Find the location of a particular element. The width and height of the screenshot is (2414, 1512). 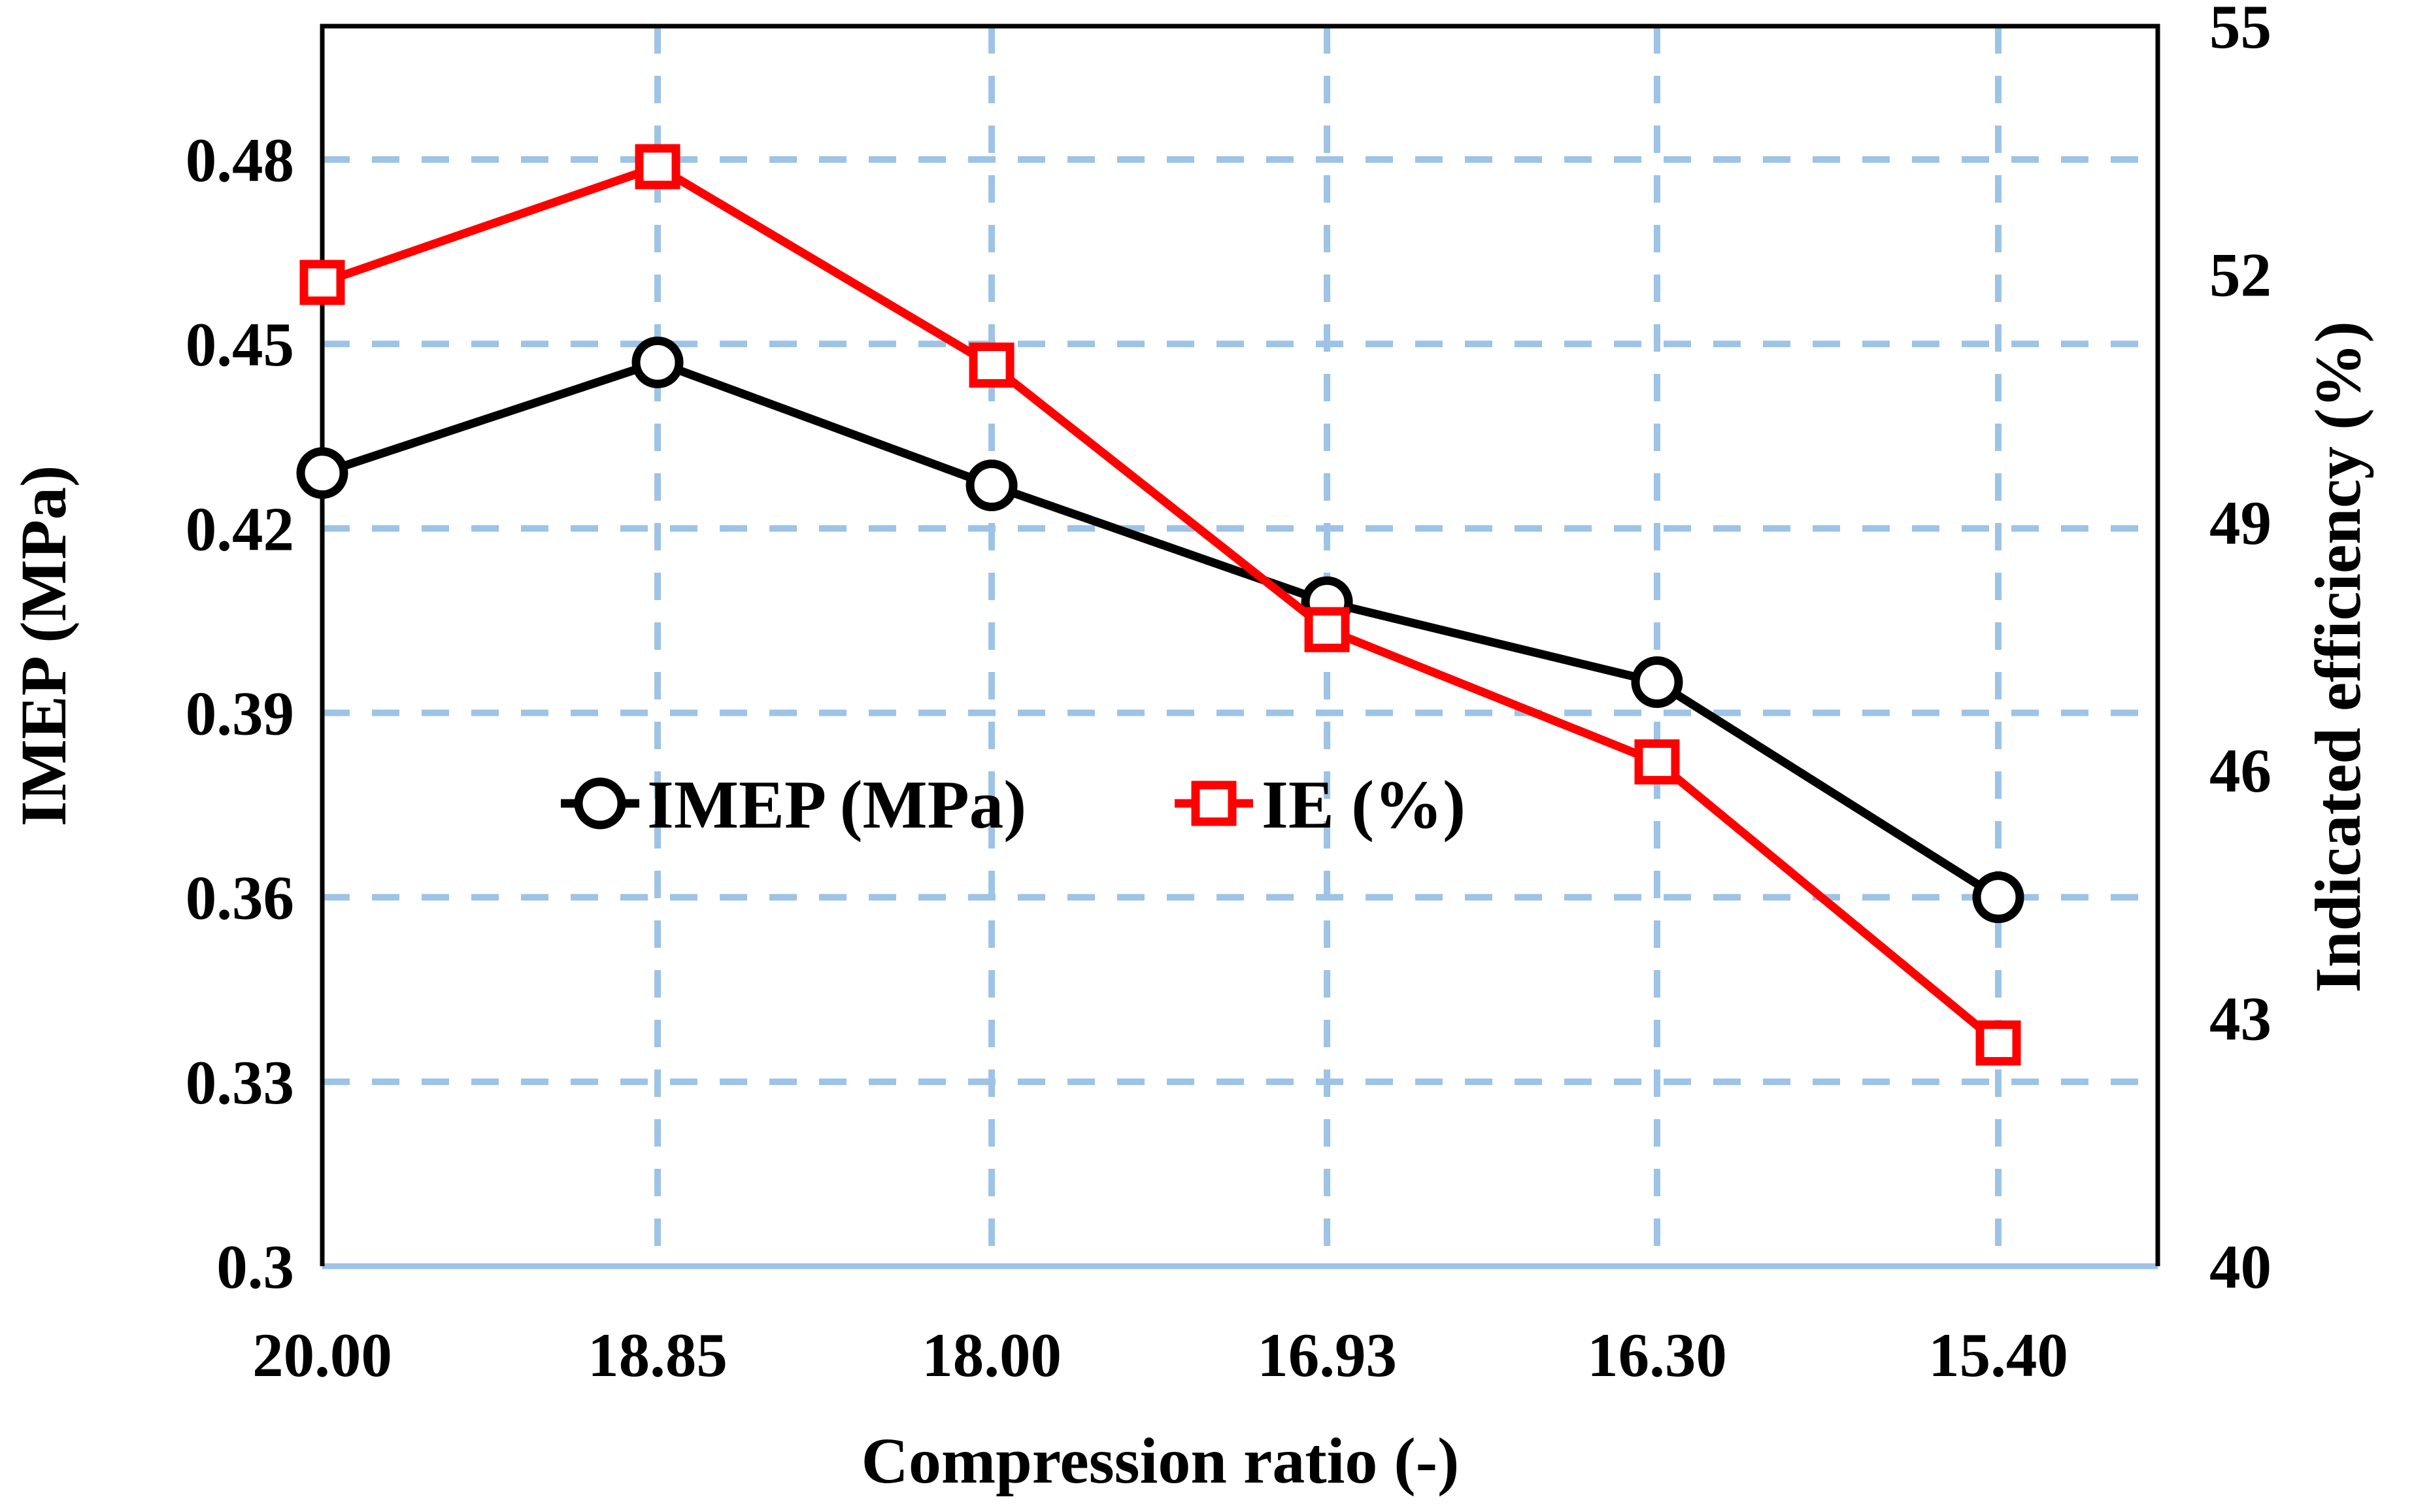

left-axis-tick-label: 0.39 is located at coordinates (240, 713).